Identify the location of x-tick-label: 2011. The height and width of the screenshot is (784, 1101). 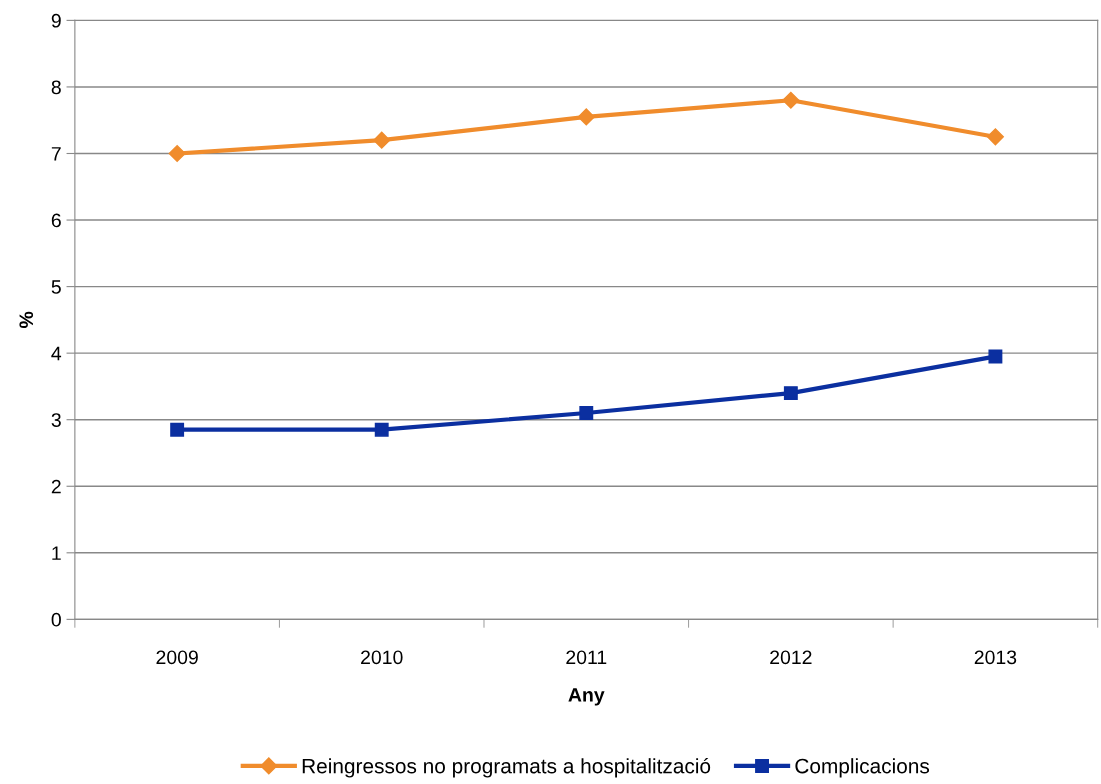
(586, 657).